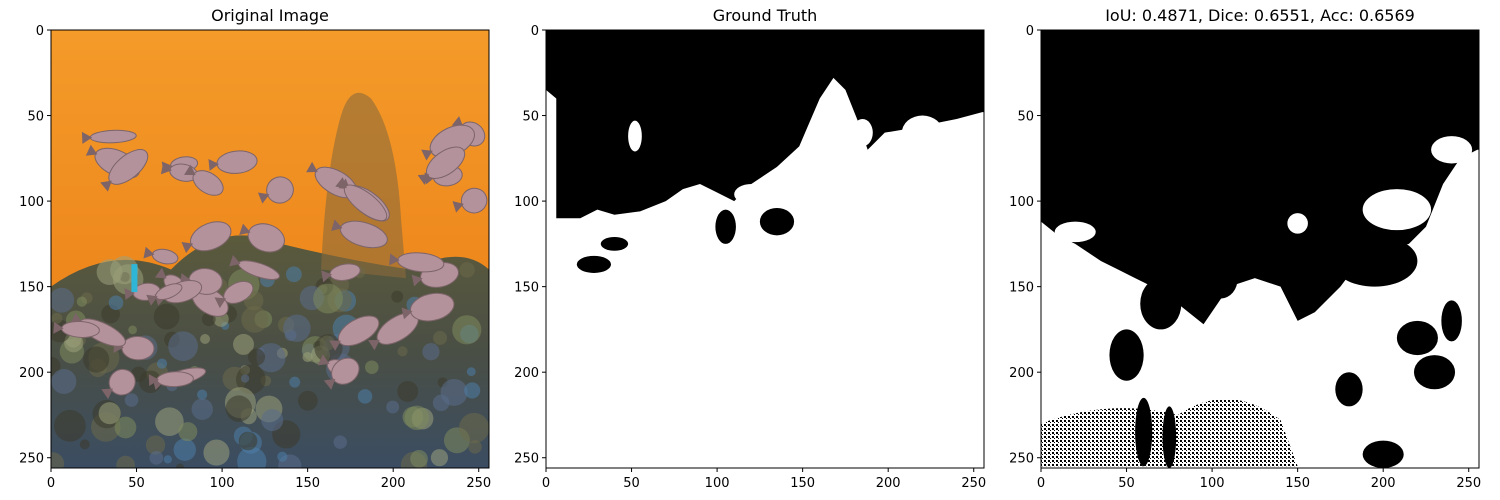 Image resolution: width=1500 pixels, height=500 pixels. Describe the element at coordinates (136, 483) in the screenshot. I see `x-tick-label: 50` at that location.